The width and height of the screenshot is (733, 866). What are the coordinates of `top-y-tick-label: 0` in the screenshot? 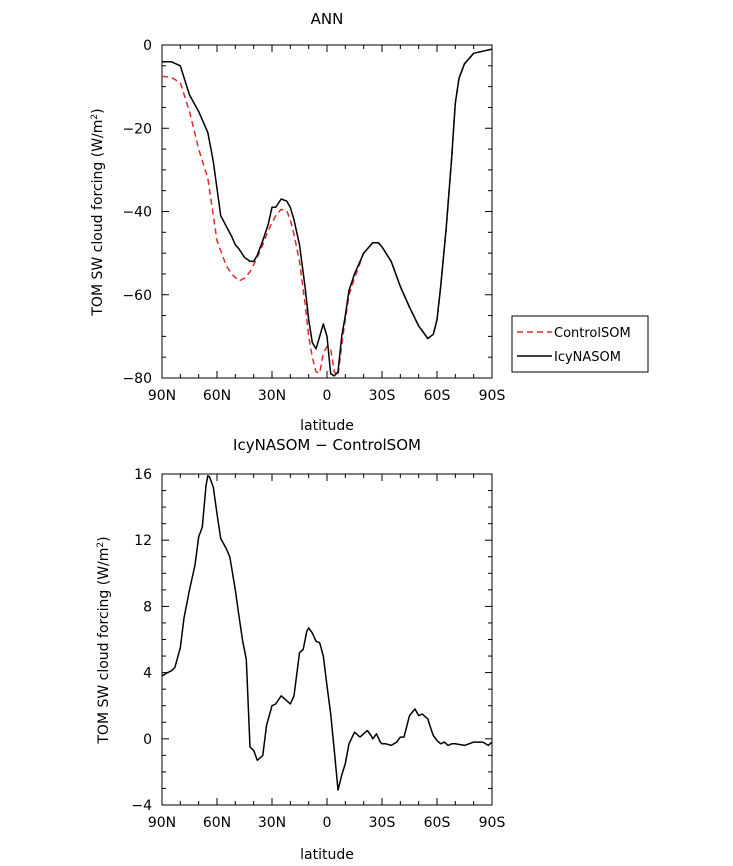 It's located at (147, 46).